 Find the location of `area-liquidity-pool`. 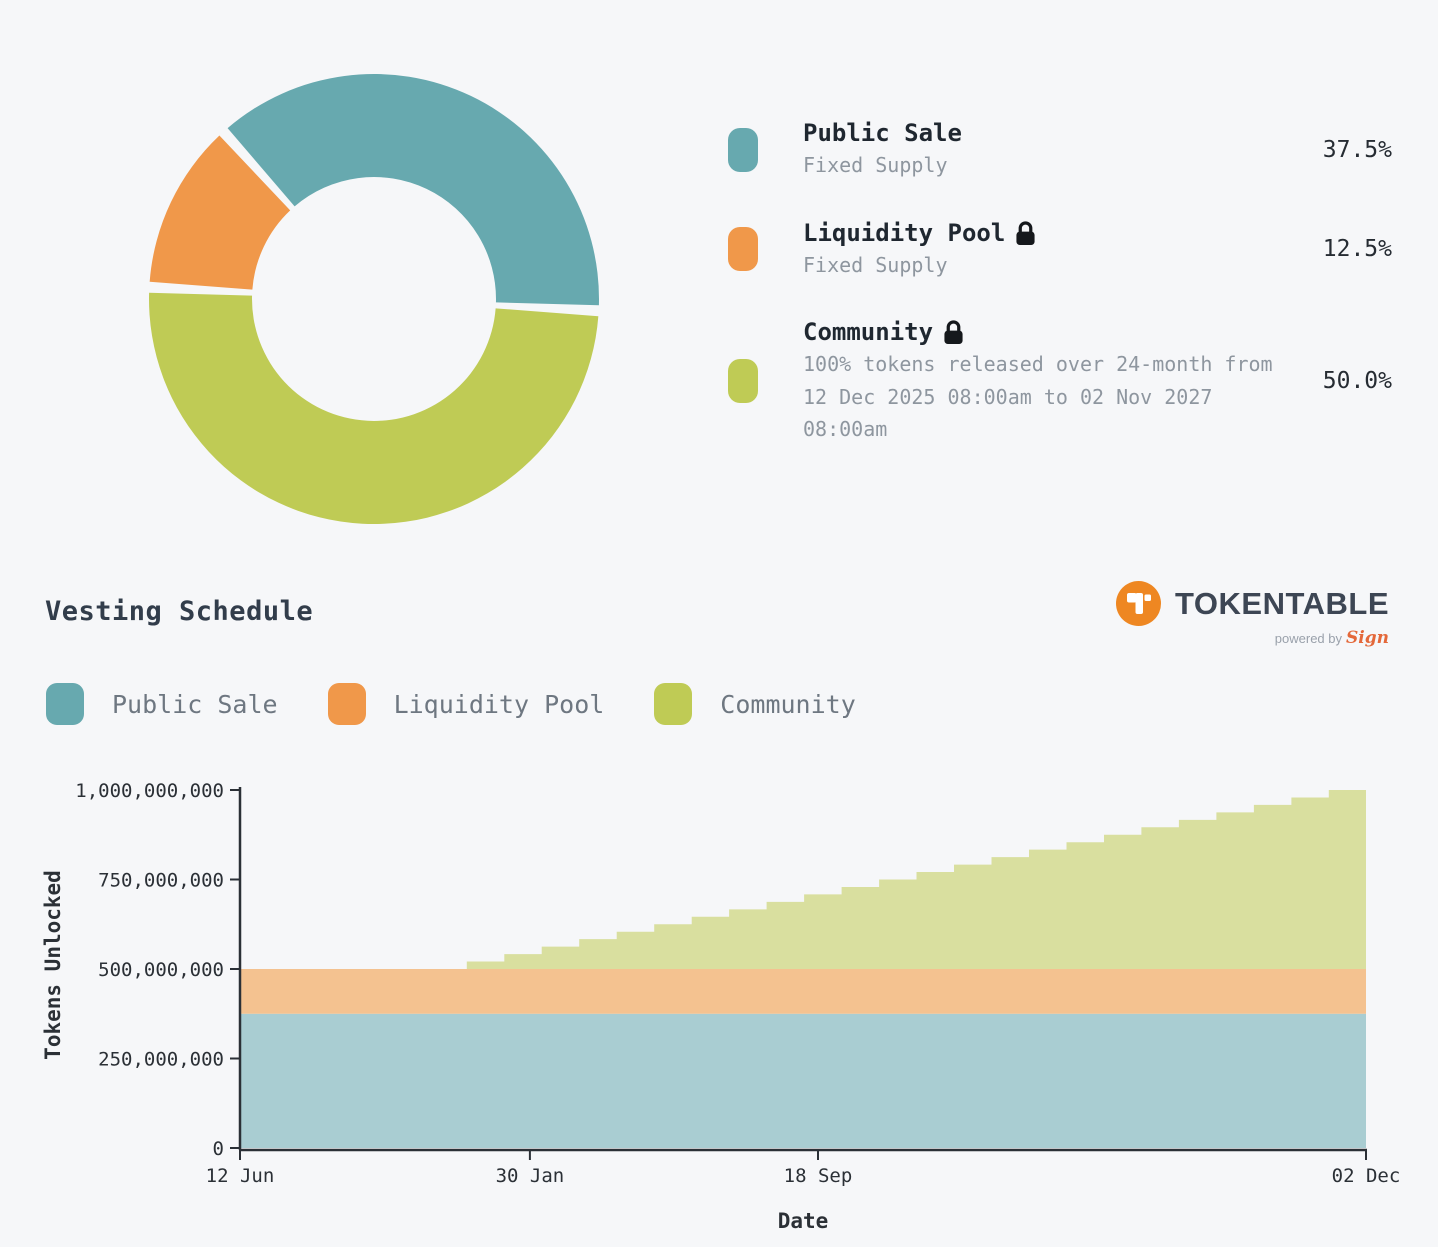

area-liquidity-pool is located at coordinates (803, 991).